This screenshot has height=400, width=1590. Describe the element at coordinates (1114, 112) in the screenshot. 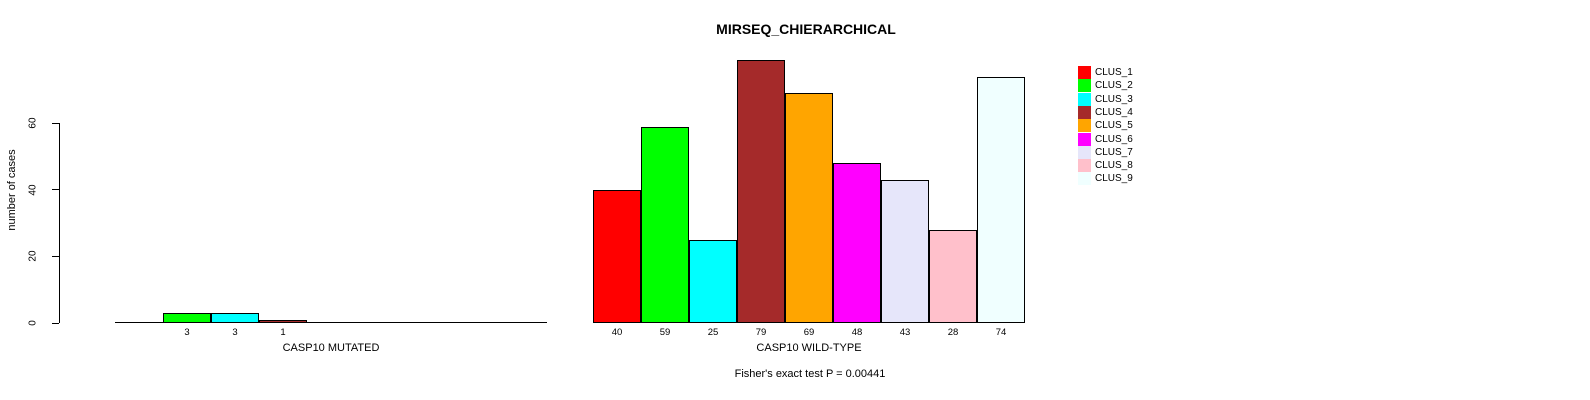

I see `legend-label-clus_4: CLUS_4` at that location.